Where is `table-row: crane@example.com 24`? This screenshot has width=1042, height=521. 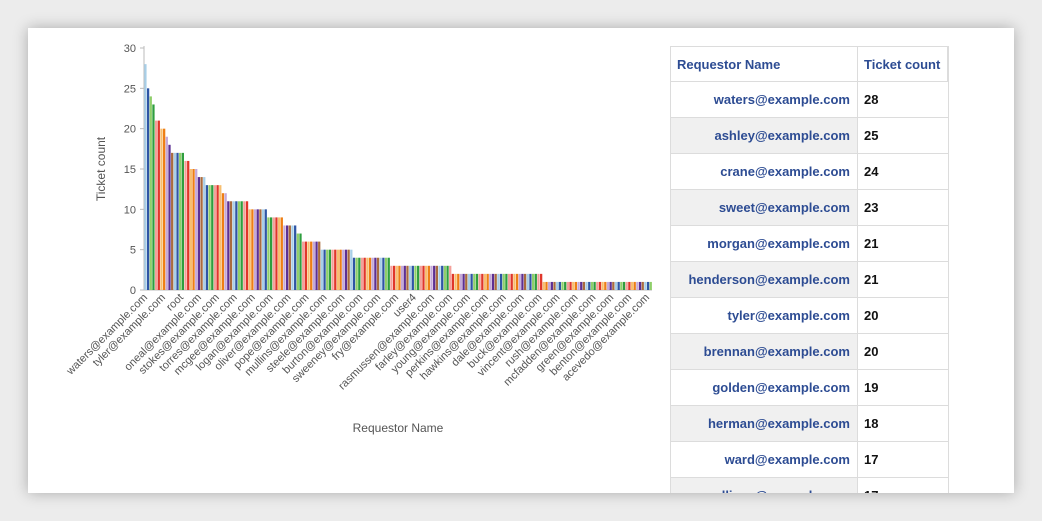 table-row: crane@example.com 24 is located at coordinates (809, 171).